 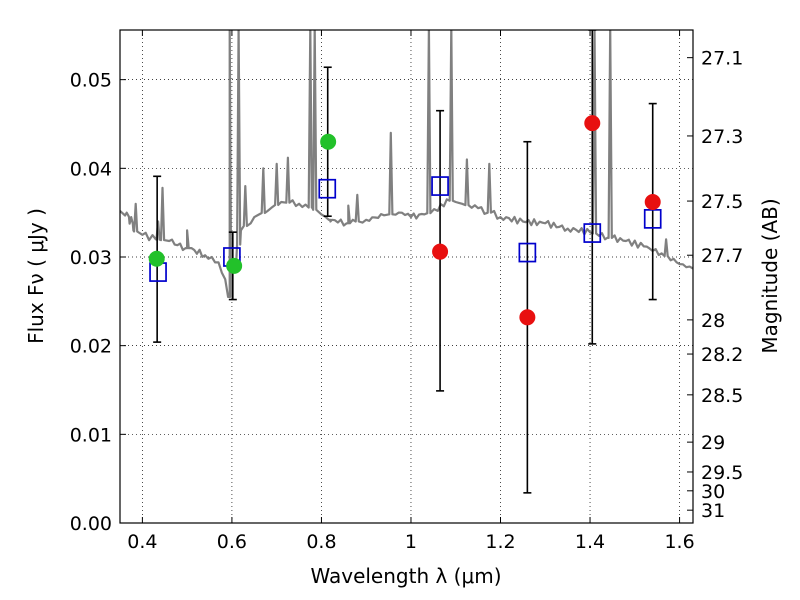 What do you see at coordinates (91, 258) in the screenshot?
I see `y-tick-label: 0.03` at bounding box center [91, 258].